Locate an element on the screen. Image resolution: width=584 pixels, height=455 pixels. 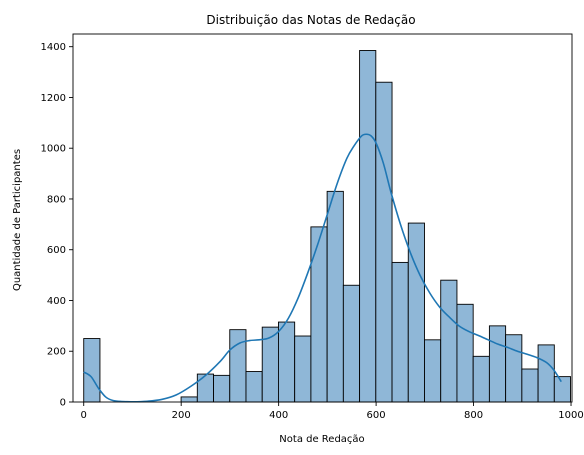
y-tick-label: 1200 is located at coordinates (53, 98).